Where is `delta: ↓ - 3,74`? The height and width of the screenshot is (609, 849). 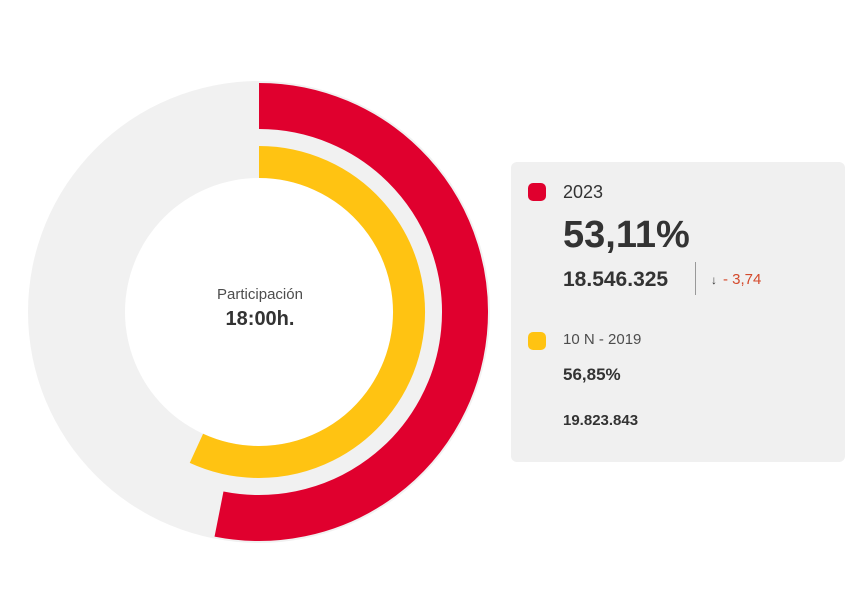
delta: ↓ - 3,74 is located at coordinates (736, 279).